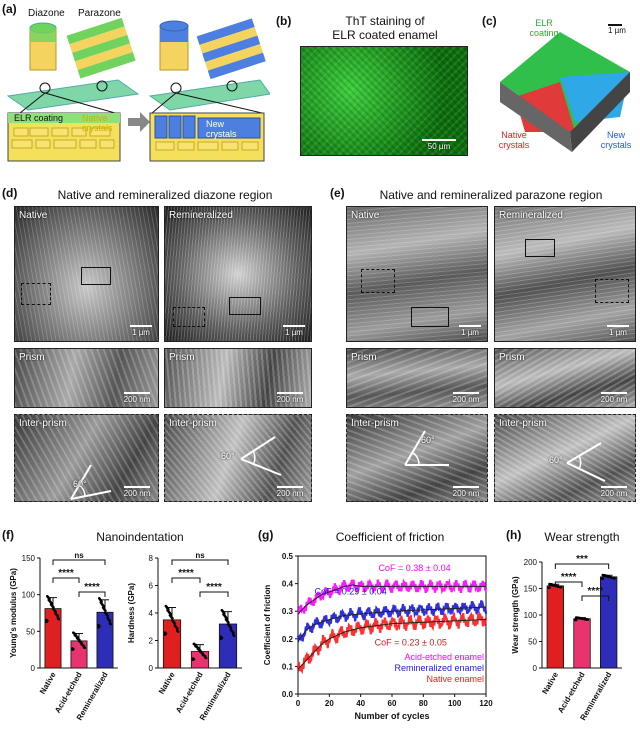  Describe the element at coordinates (200, 555) in the screenshot. I see `significance-label: ns` at that location.